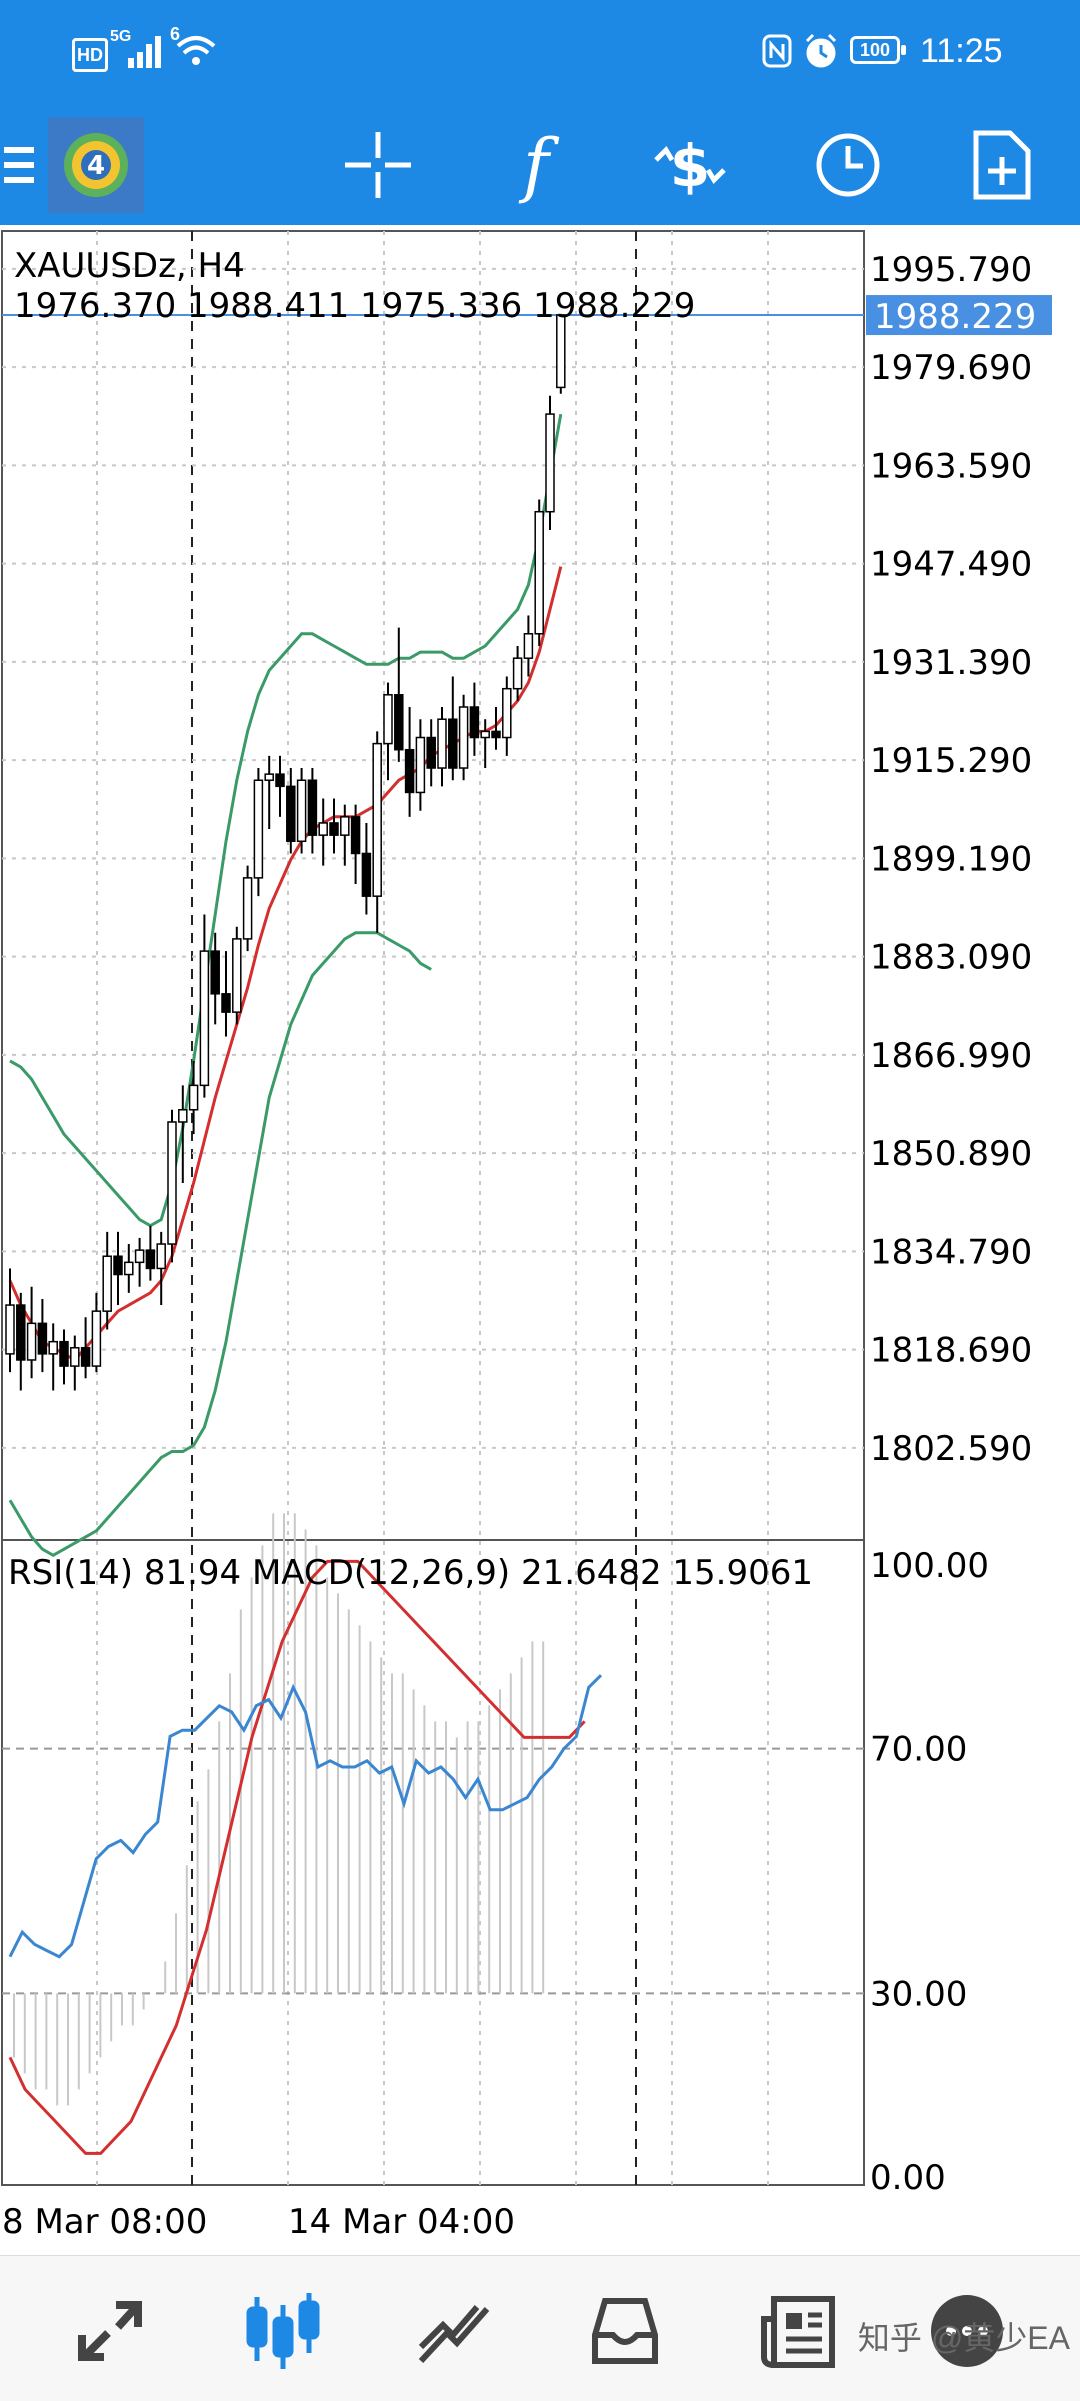  I want to click on macd-signal-line, so click(297, 1857).